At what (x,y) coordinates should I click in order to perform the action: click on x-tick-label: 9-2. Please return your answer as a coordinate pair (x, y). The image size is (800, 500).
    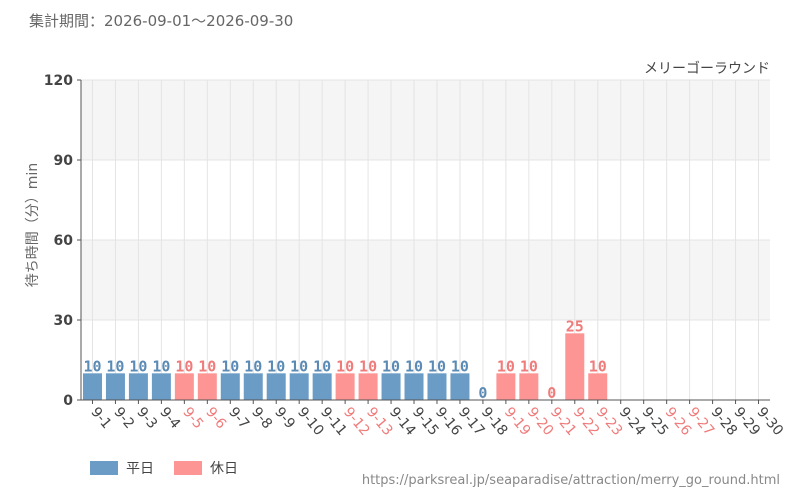
    Looking at the image, I should click on (123, 418).